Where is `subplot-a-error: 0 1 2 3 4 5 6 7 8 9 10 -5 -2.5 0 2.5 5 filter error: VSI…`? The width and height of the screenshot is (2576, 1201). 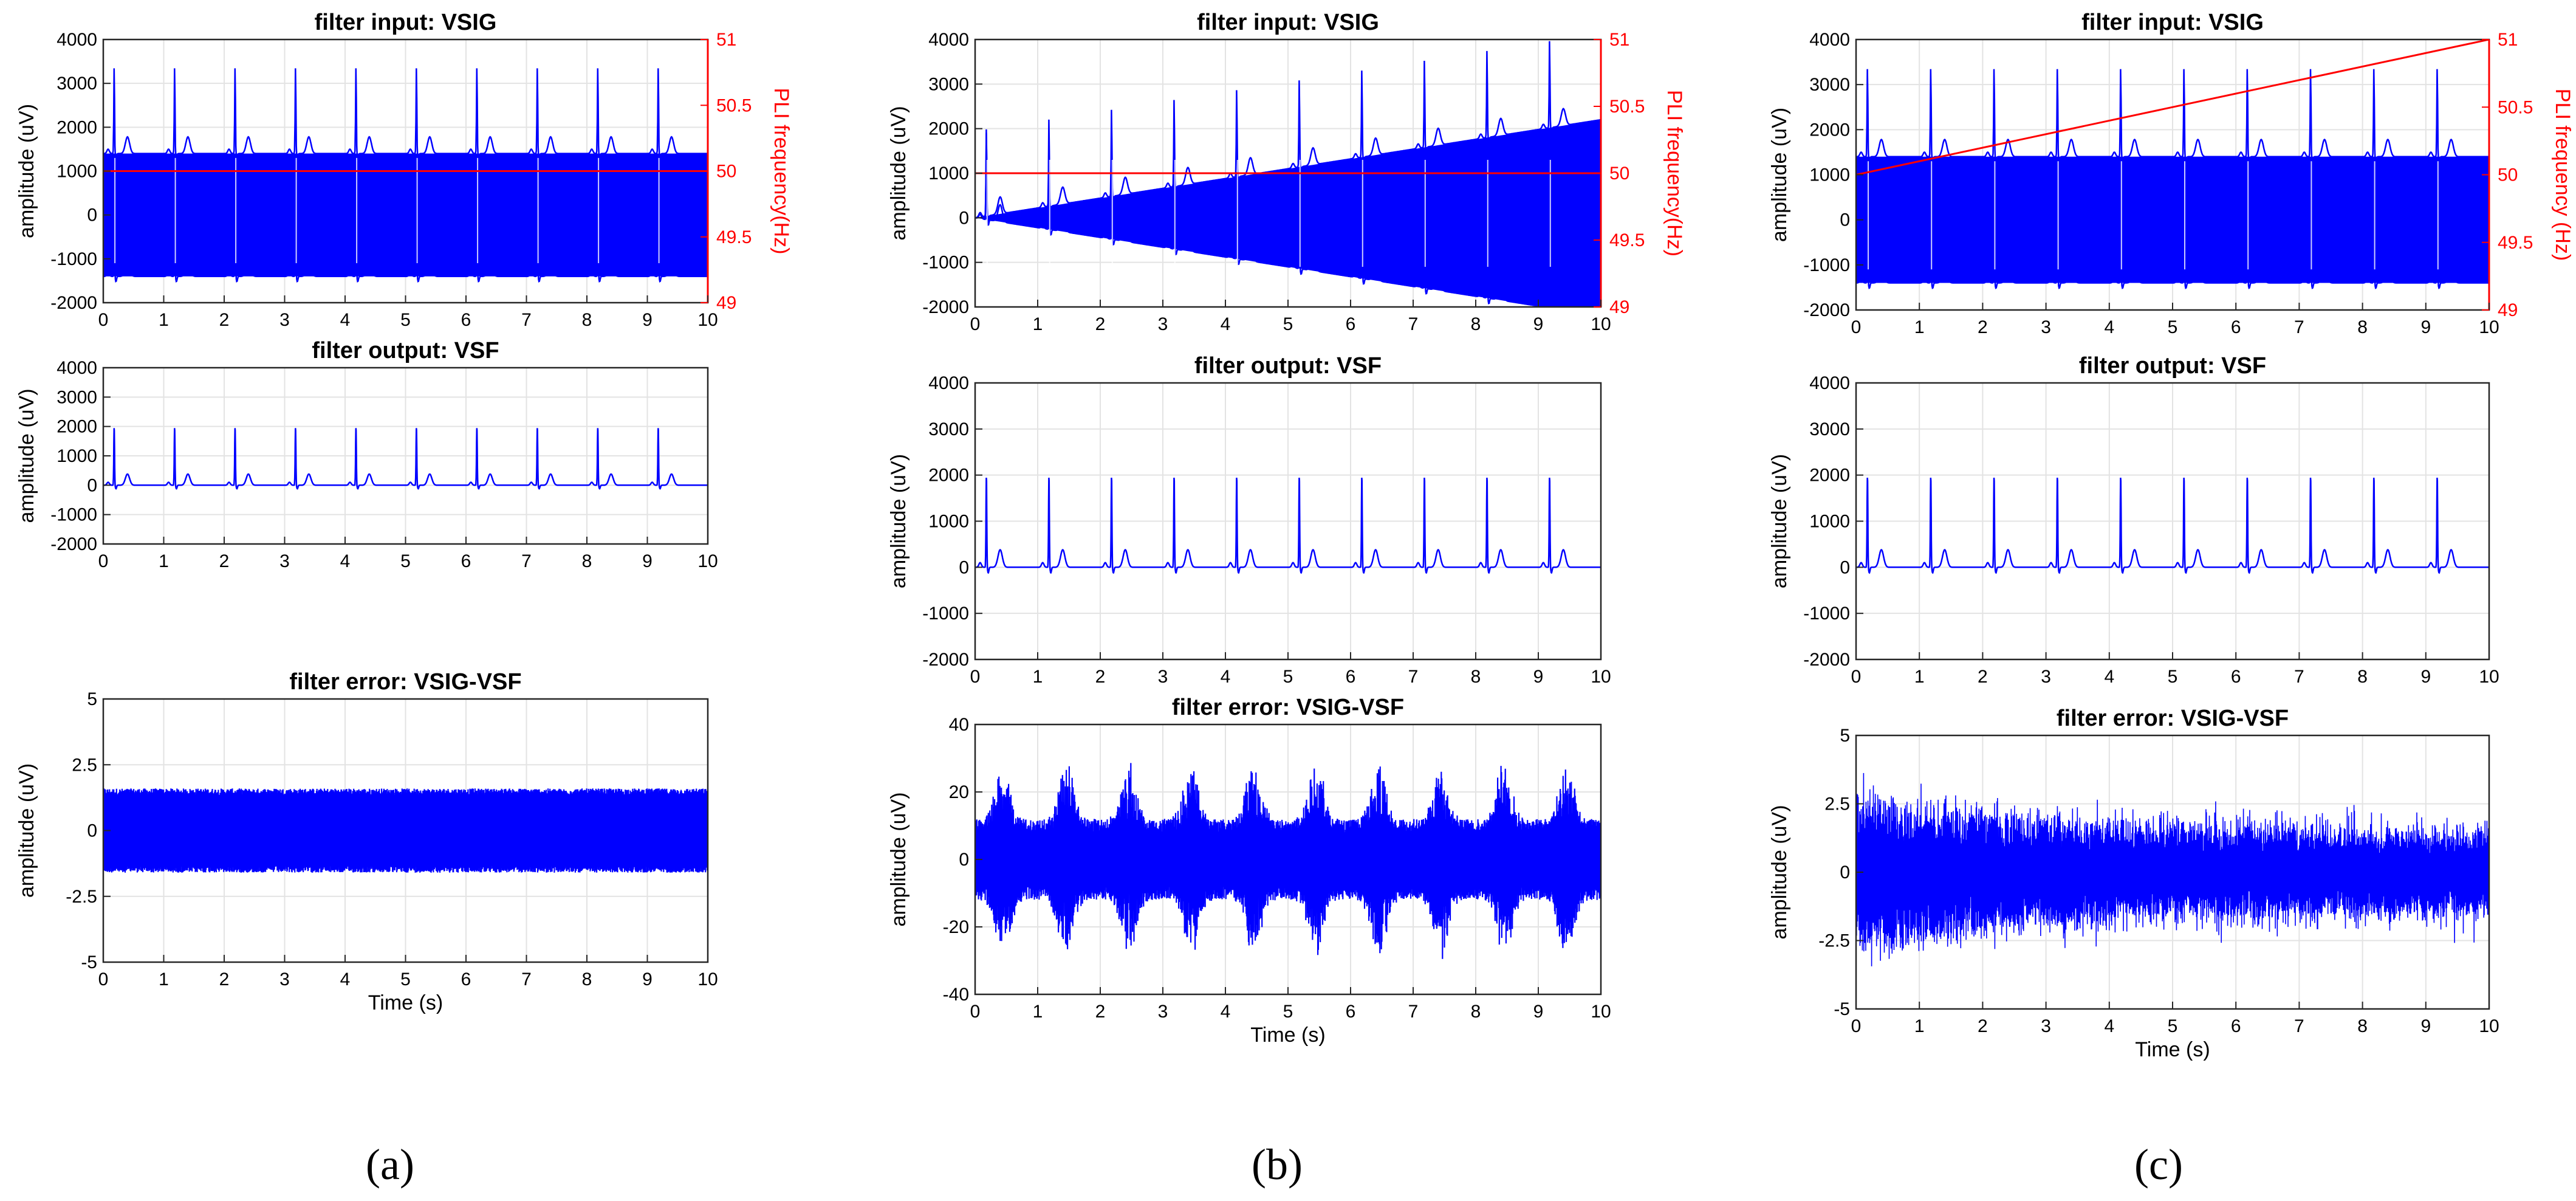 subplot-a-error: 0 1 2 3 4 5 6 7 8 9 10 -5 -2.5 0 2.5 5 filter error: VSI… is located at coordinates (367, 841).